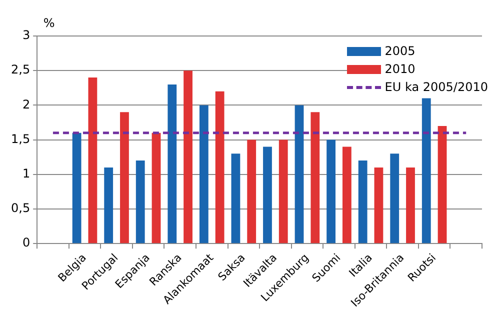  I want to click on y-tick-label: 1, so click(26, 173).